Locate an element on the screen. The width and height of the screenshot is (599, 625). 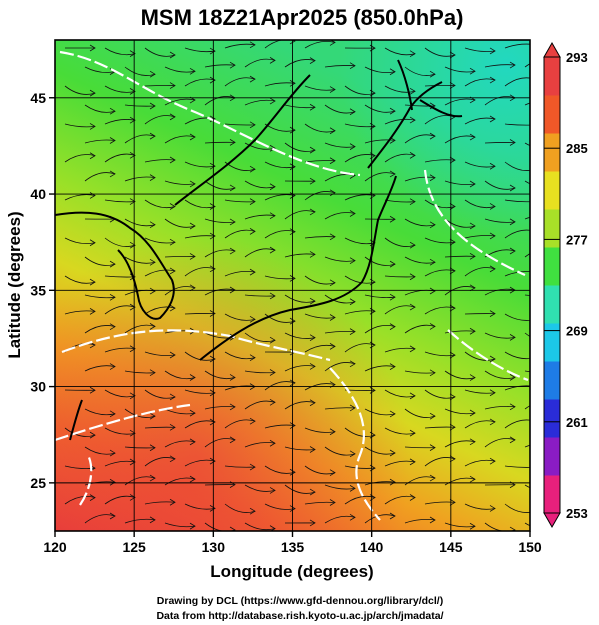
colorbar-tick-label: 285 is located at coordinates (577, 148).